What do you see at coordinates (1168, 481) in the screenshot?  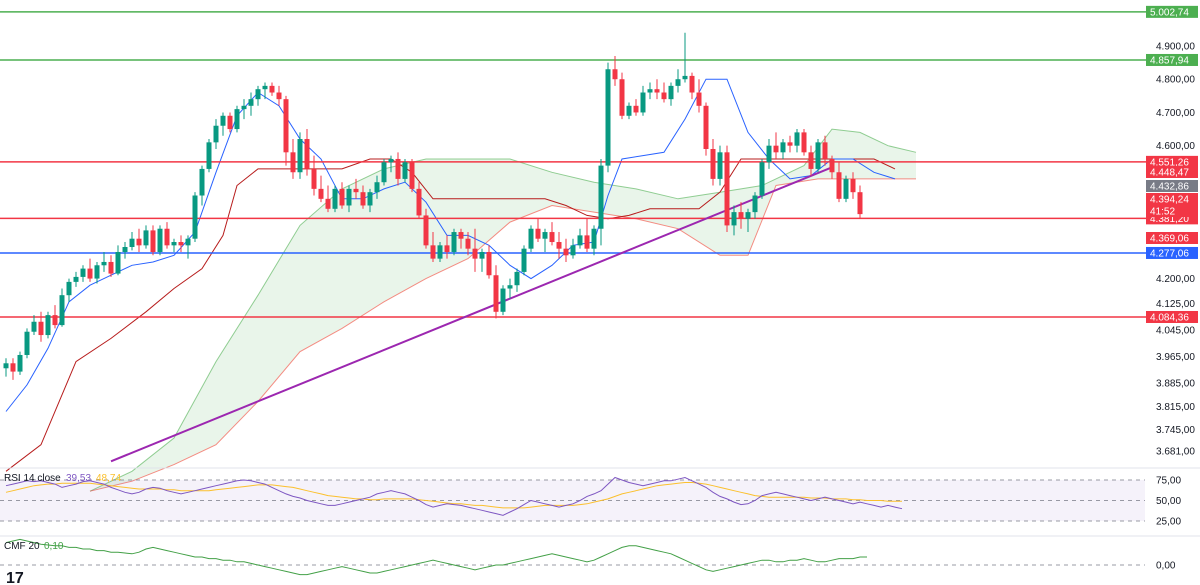 I see `rsi-tick-label-0: 75,00` at bounding box center [1168, 481].